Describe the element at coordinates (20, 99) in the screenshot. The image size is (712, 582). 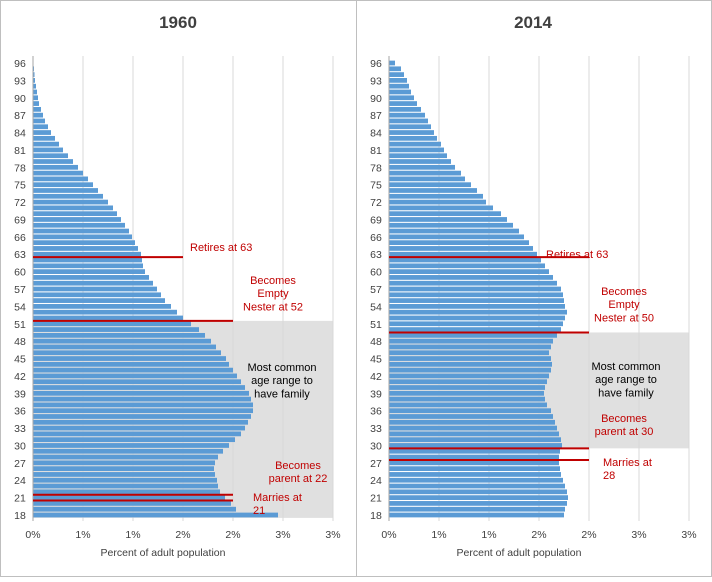
I see `y-tick-label: 90` at that location.